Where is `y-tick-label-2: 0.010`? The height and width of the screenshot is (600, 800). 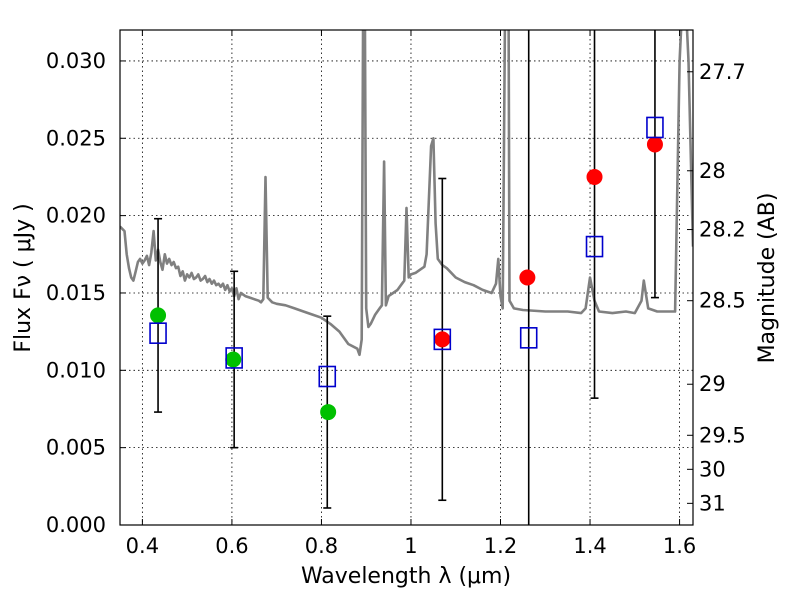
y-tick-label-2: 0.010 is located at coordinates (76, 370).